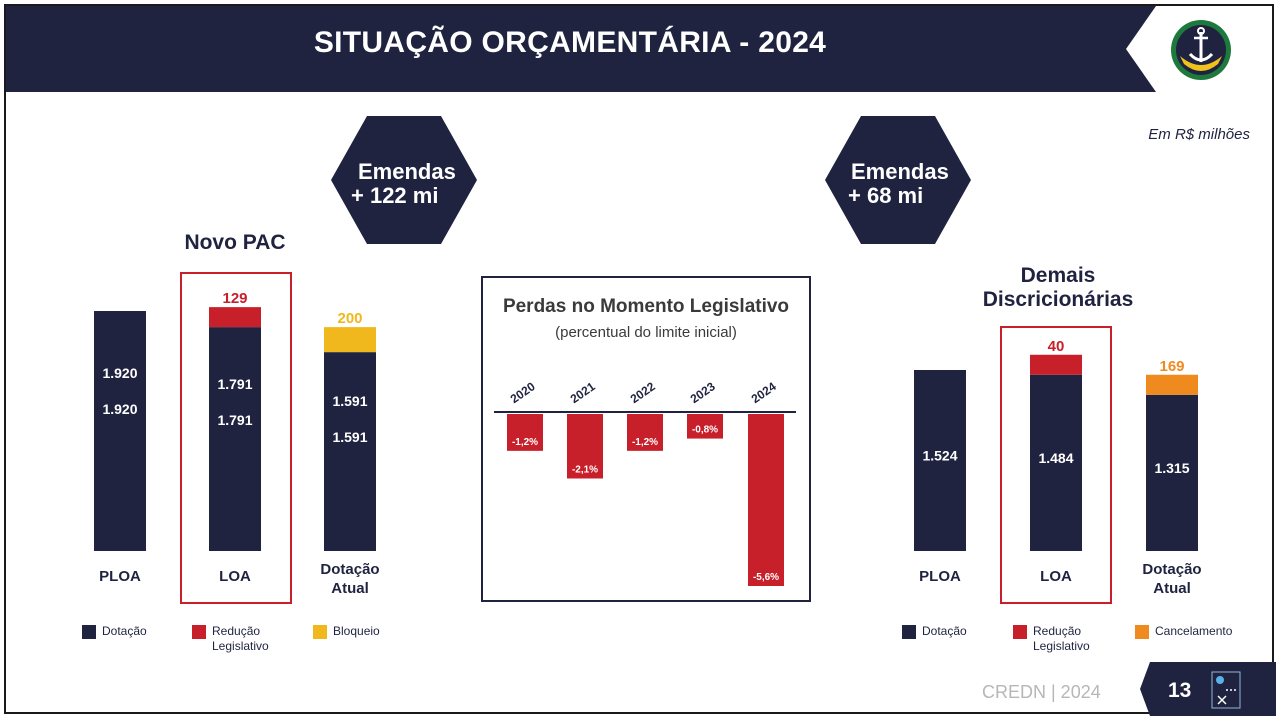 The image size is (1280, 720). I want to click on right-category-loa: LOA, so click(1056, 576).